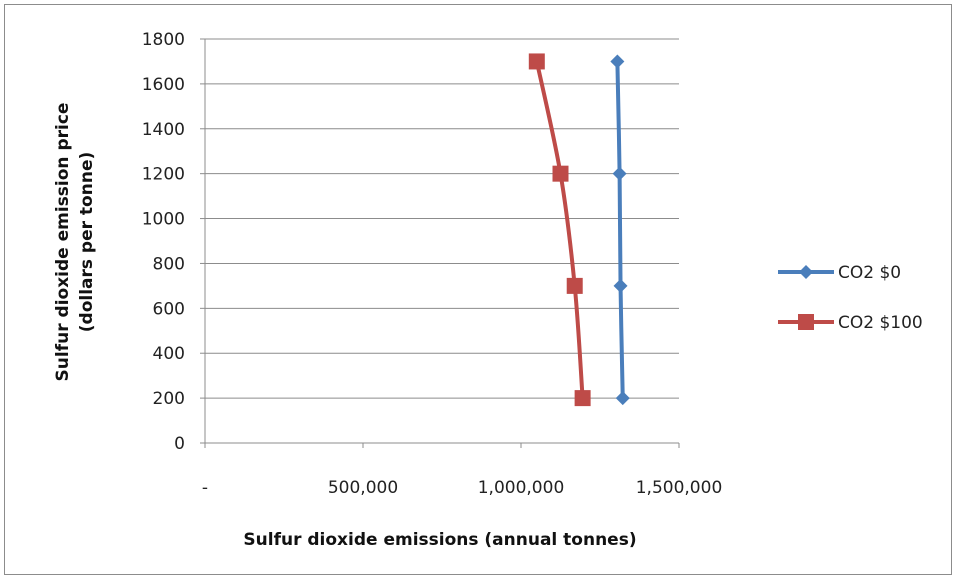 The height and width of the screenshot is (581, 958). Describe the element at coordinates (87, 242) in the screenshot. I see `y-axis-title-line2: (dollars per tonne)` at that location.